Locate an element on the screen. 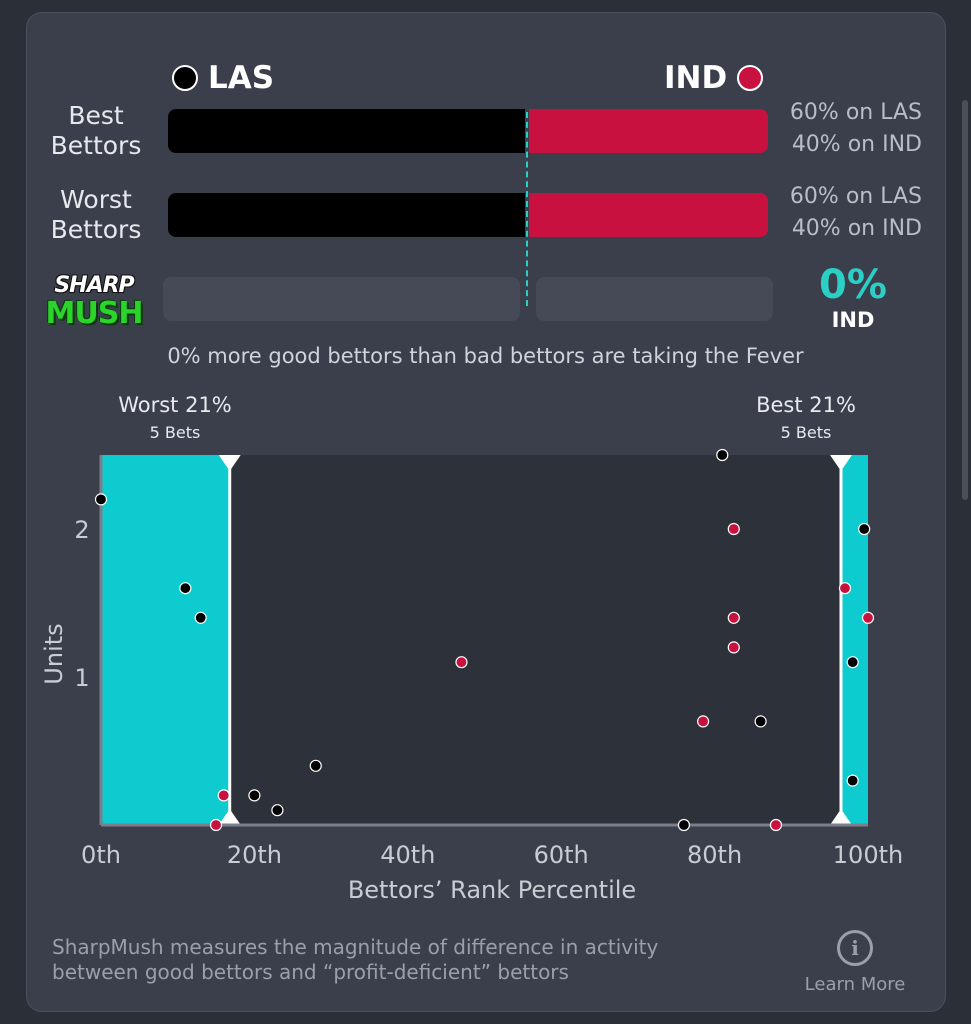 The image size is (971, 1024). worst-bettors-bar is located at coordinates (468, 215).